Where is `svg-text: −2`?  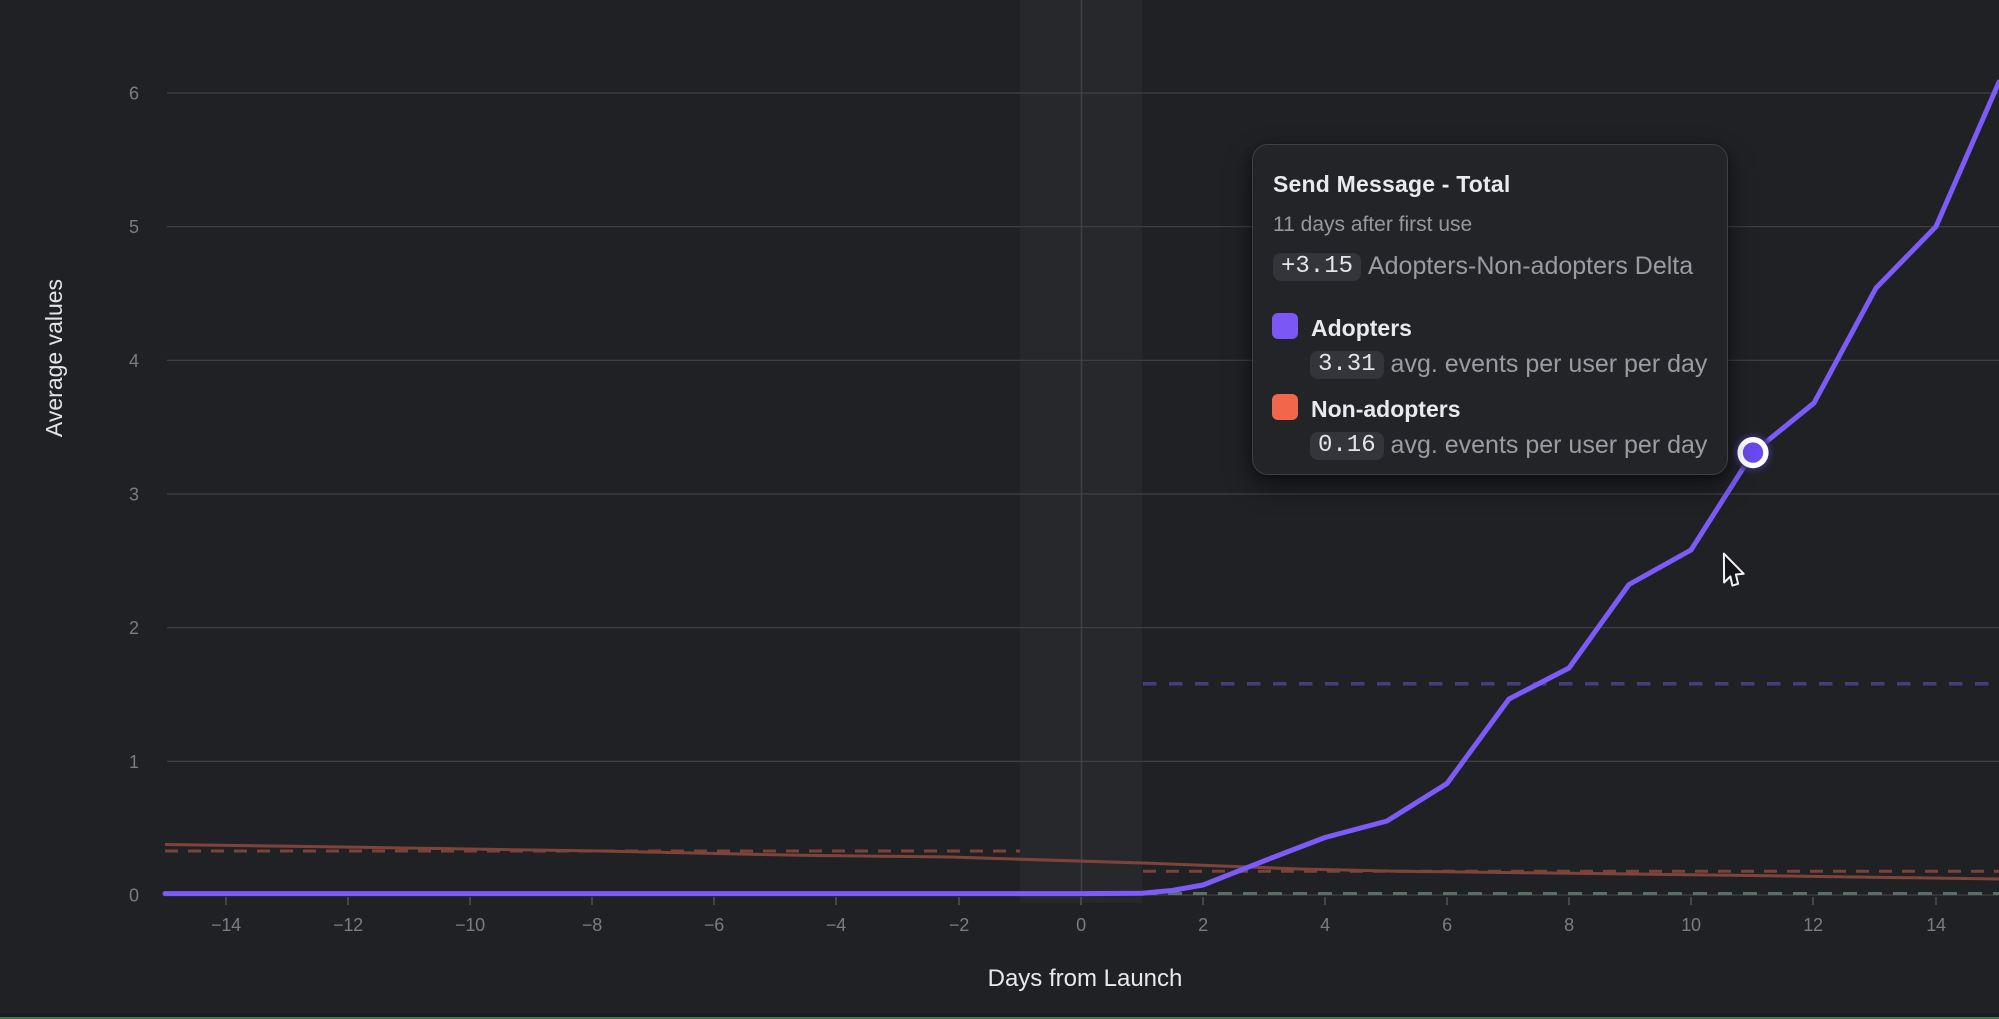
svg-text: −2 is located at coordinates (959, 925).